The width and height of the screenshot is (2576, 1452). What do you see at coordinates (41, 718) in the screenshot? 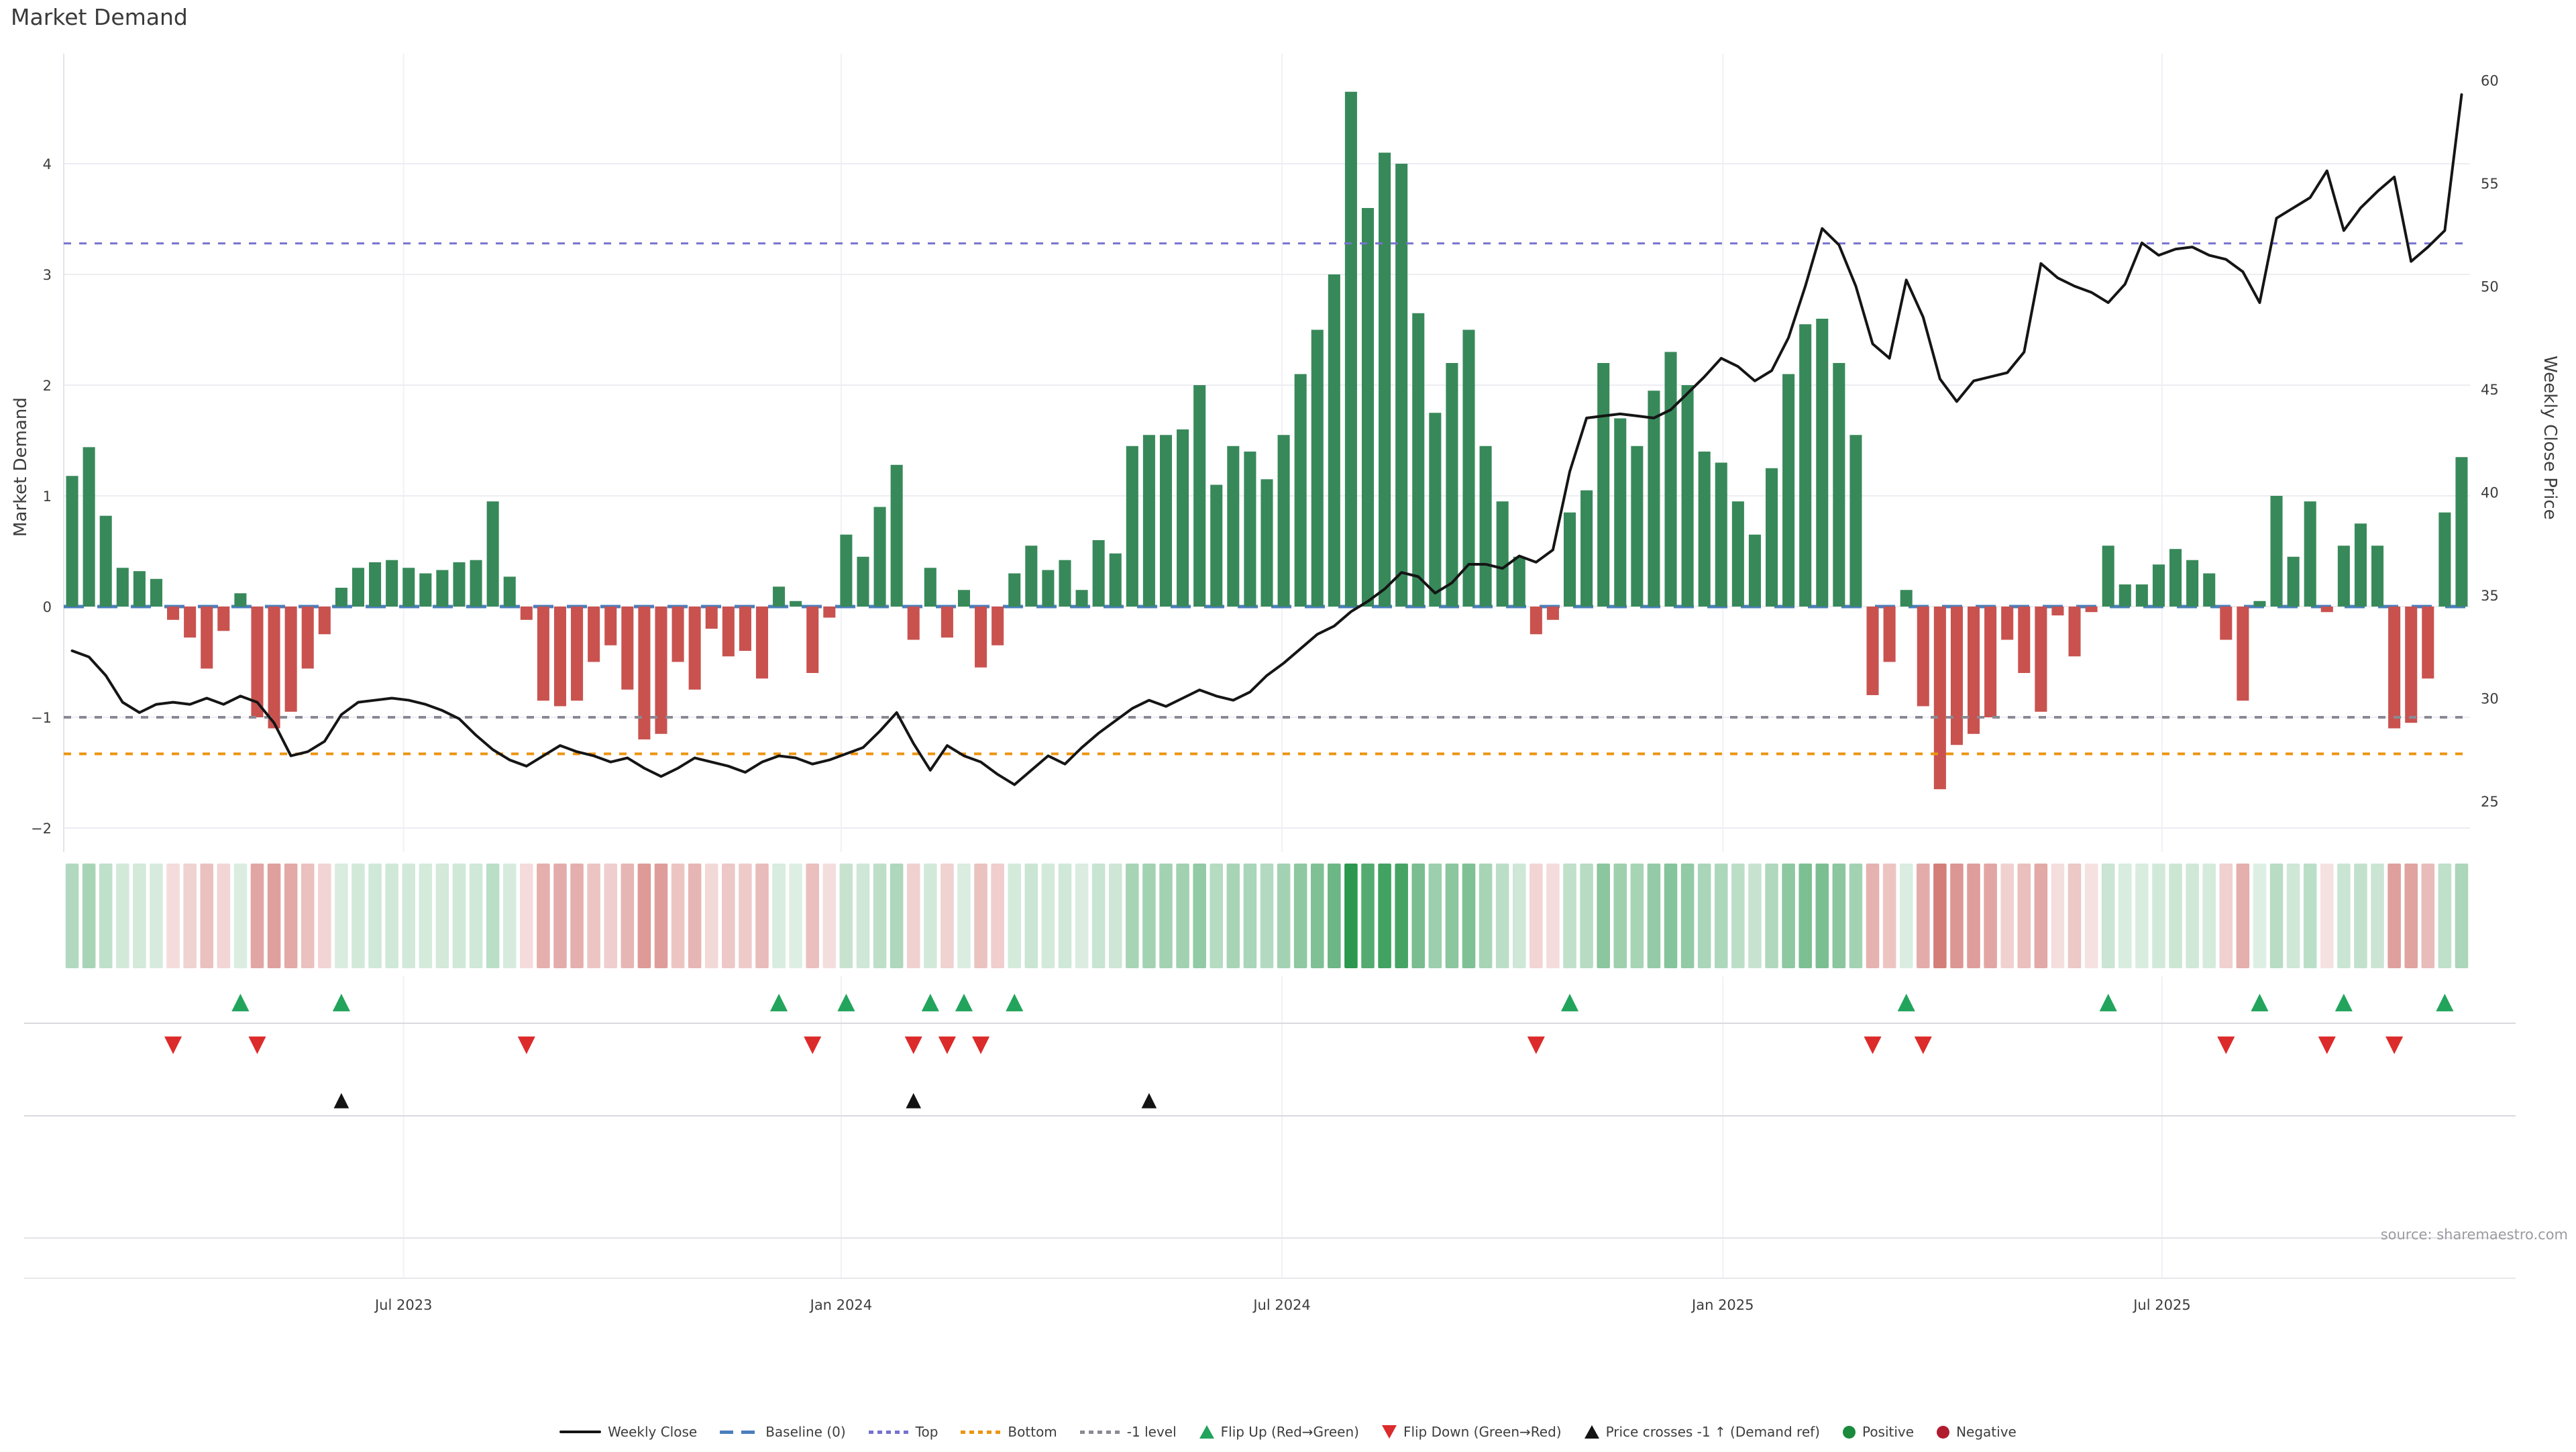
I see `left-axis-tick: −1` at bounding box center [41, 718].